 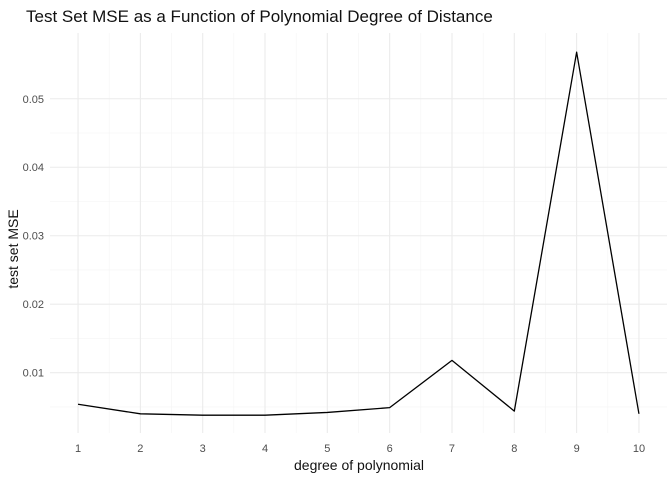 I want to click on x-axis-ticks: 1 2 3 4 5 6 7 8 9 10, so click(x=360, y=449).